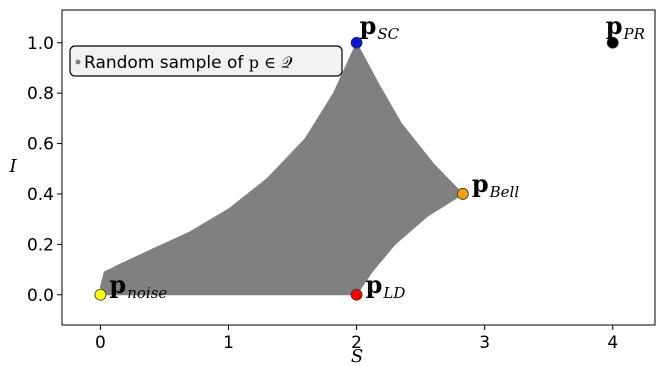  Describe the element at coordinates (484, 343) in the screenshot. I see `x-tick-label: 3` at that location.